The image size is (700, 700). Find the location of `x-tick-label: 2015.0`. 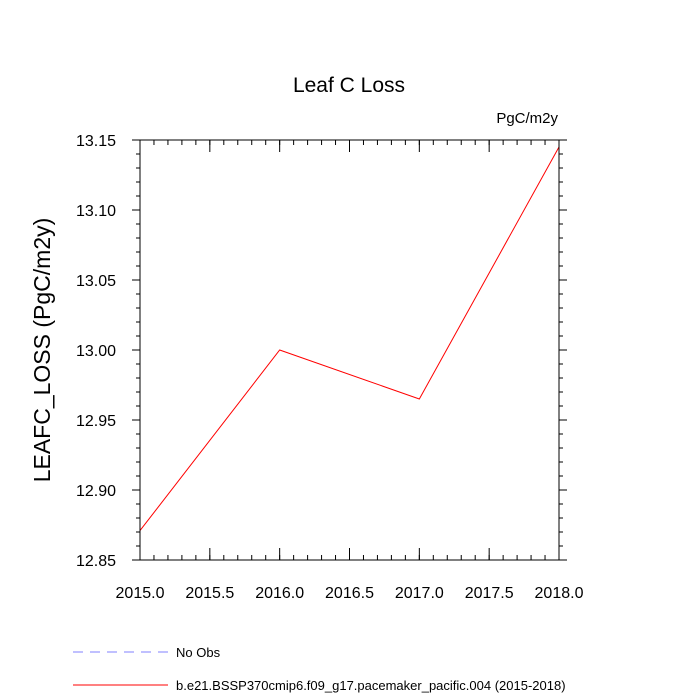

x-tick-label: 2015.0 is located at coordinates (140, 593).